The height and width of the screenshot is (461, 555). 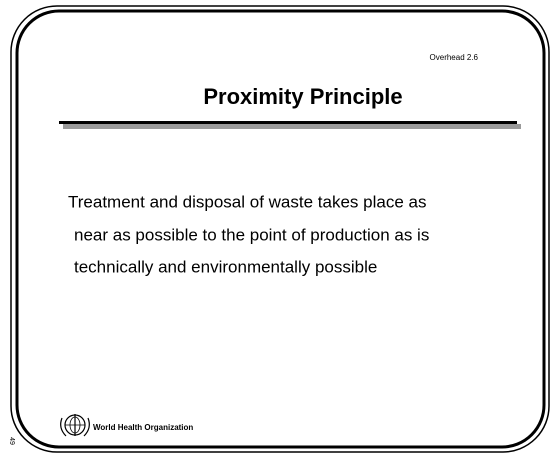 I want to click on footer-org: World Health Organization, so click(x=143, y=427).